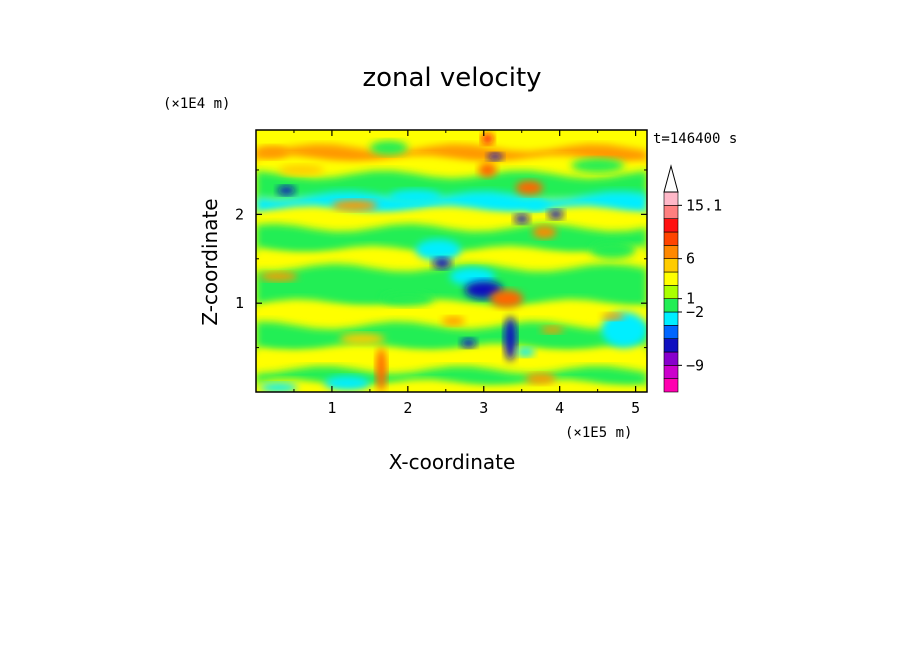 Image resolution: width=904 pixels, height=654 pixels. Describe the element at coordinates (559, 408) in the screenshot. I see `x-tick-label: 4` at that location.